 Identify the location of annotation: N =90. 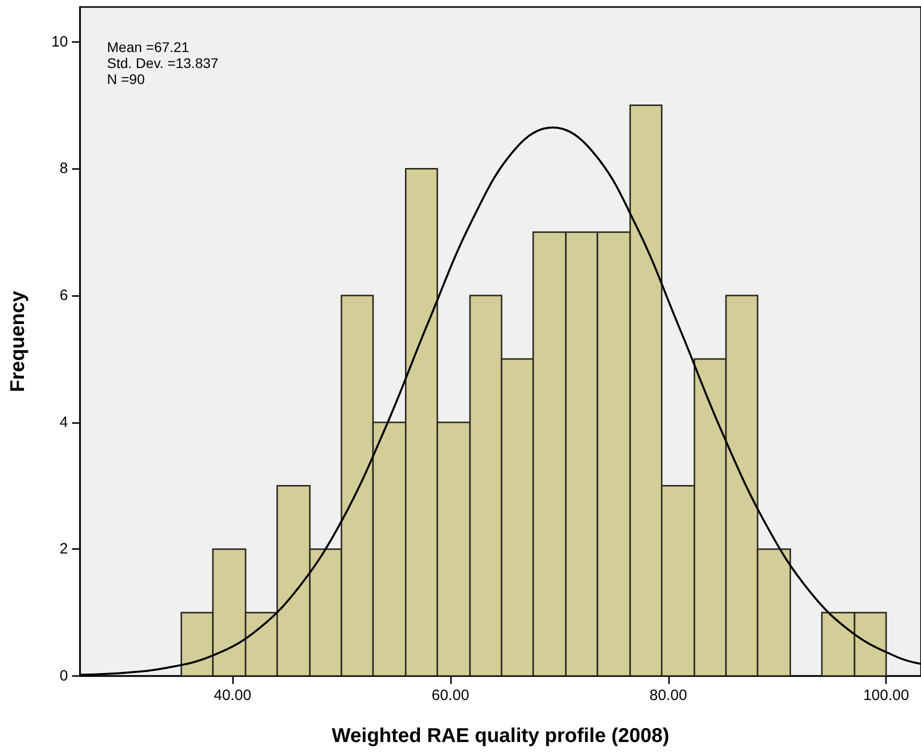
(126, 79).